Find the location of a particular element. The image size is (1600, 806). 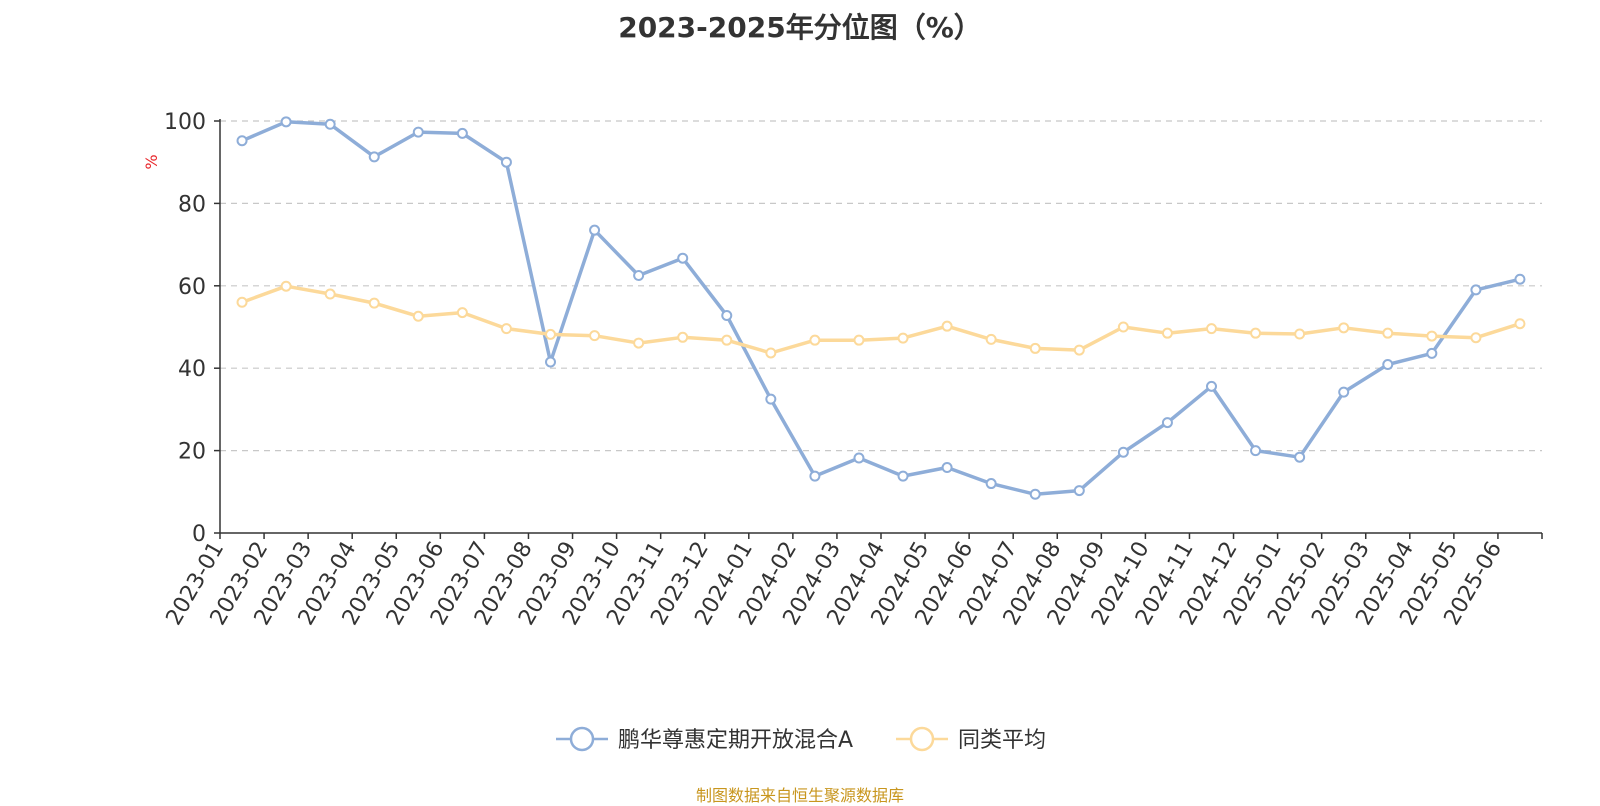

y-axis-unit-label: % is located at coordinates (151, 161).